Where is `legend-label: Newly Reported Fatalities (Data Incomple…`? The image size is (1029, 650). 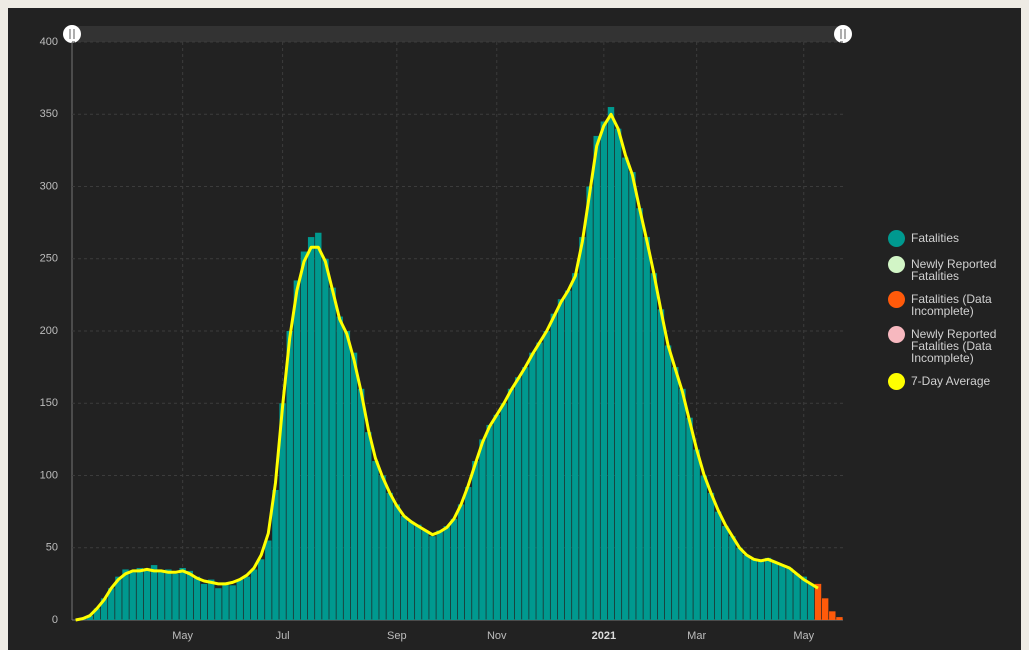
legend-label: Newly Reported Fatalities (Data Incomple… is located at coordinates (954, 346).